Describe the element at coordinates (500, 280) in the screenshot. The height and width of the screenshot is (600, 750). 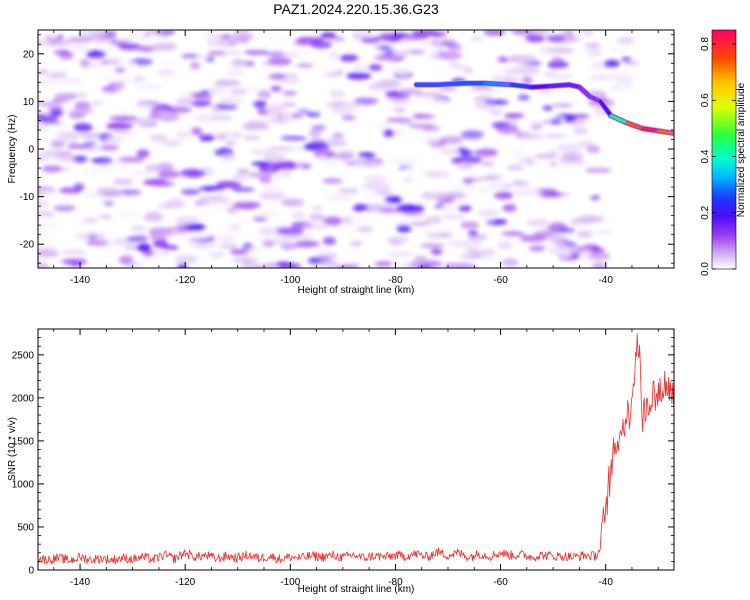
I see `x-tick-label: -60` at that location.